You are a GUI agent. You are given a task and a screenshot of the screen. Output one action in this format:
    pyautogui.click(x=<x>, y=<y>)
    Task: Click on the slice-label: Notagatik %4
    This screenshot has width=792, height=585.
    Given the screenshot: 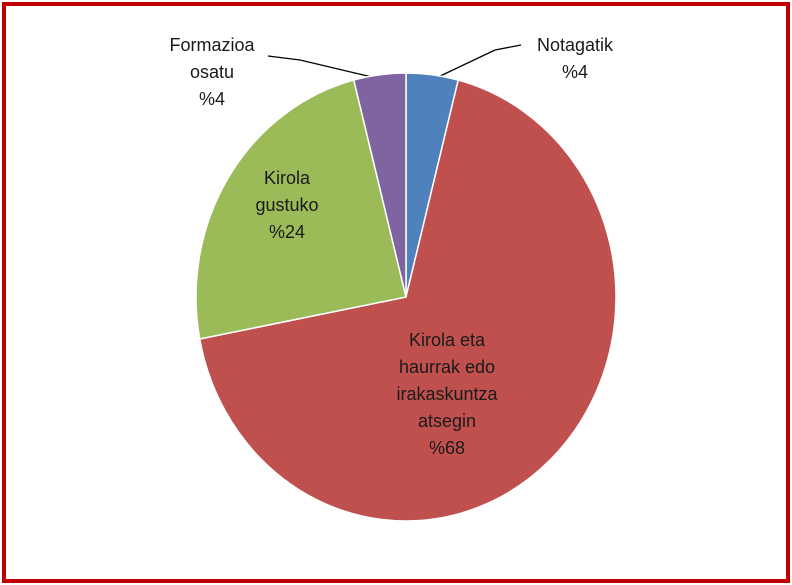 What is the action you would take?
    pyautogui.click(x=575, y=59)
    